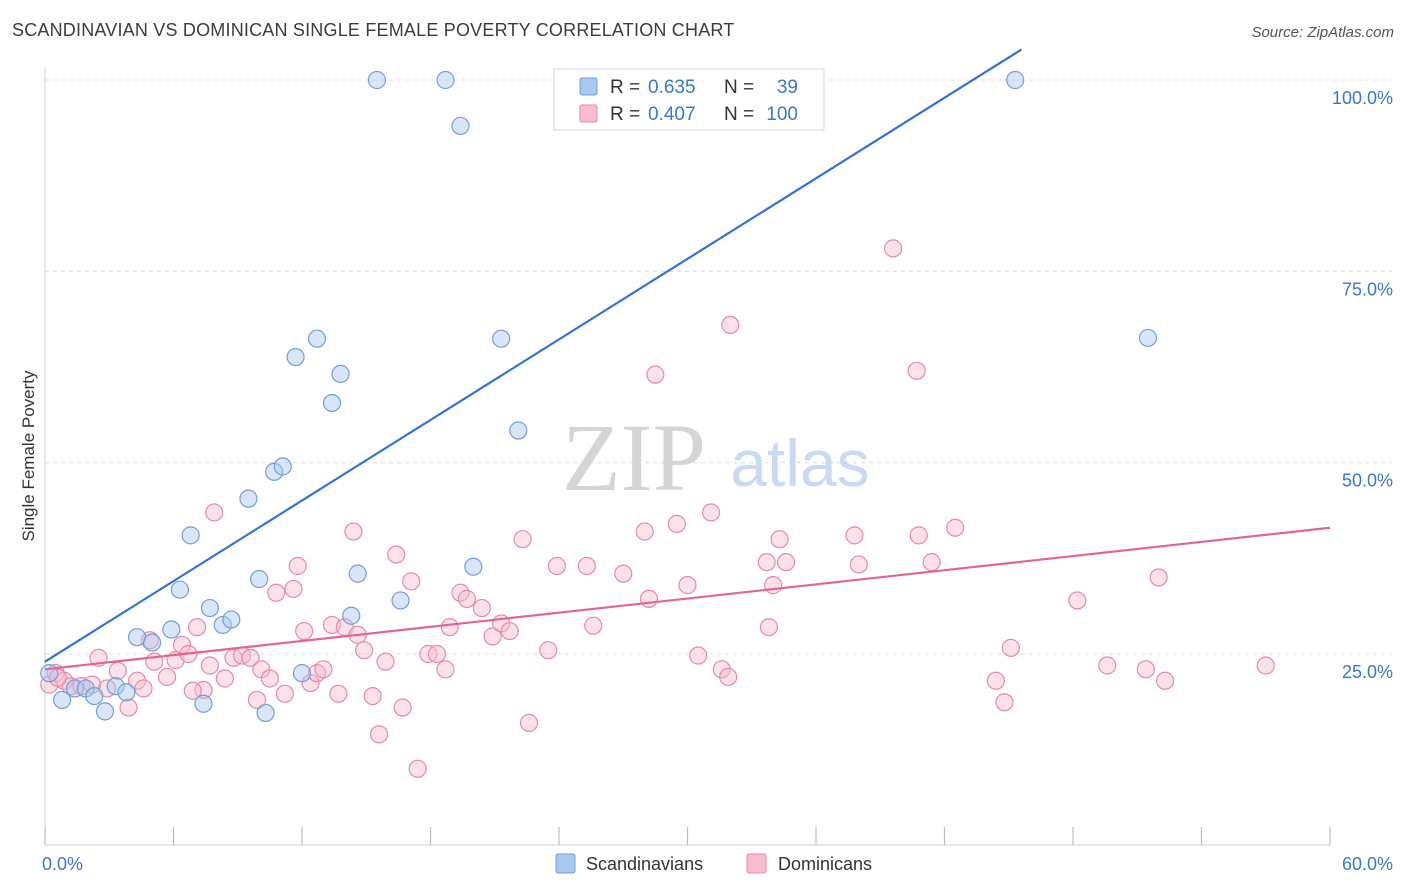 Image resolution: width=1406 pixels, height=892 pixels. I want to click on stats-legend: R = 0.635 N = 39 R = 0.407 N = 100, so click(689, 99).